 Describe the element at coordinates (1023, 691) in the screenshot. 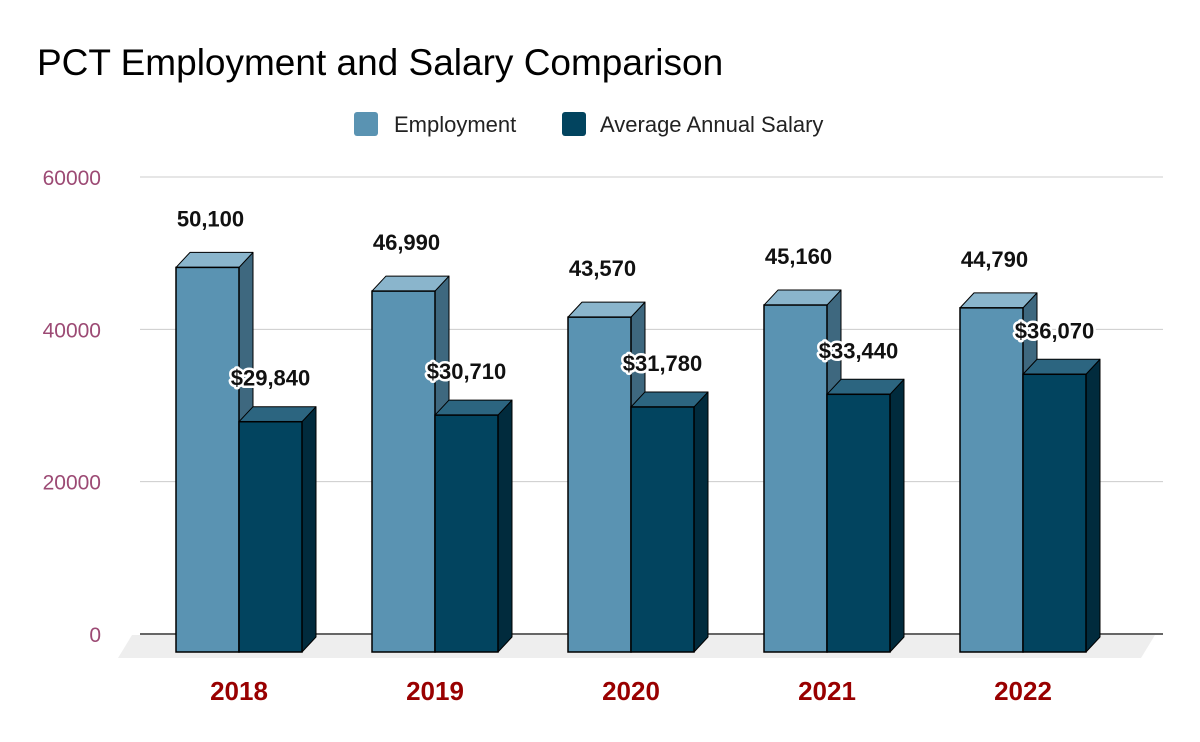

I see `x-tick-label-2022: 2022` at that location.